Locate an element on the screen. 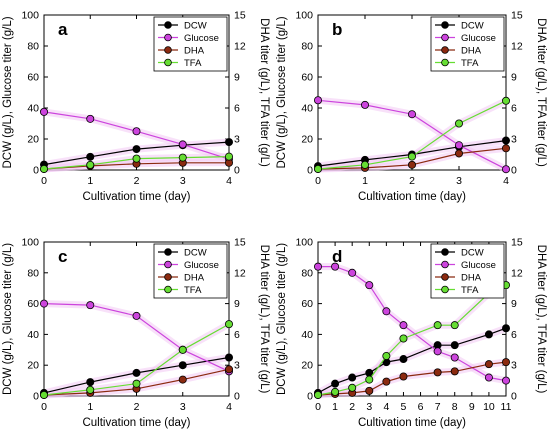 The height and width of the screenshot is (439, 550). x-tick-label: 7 is located at coordinates (438, 407).